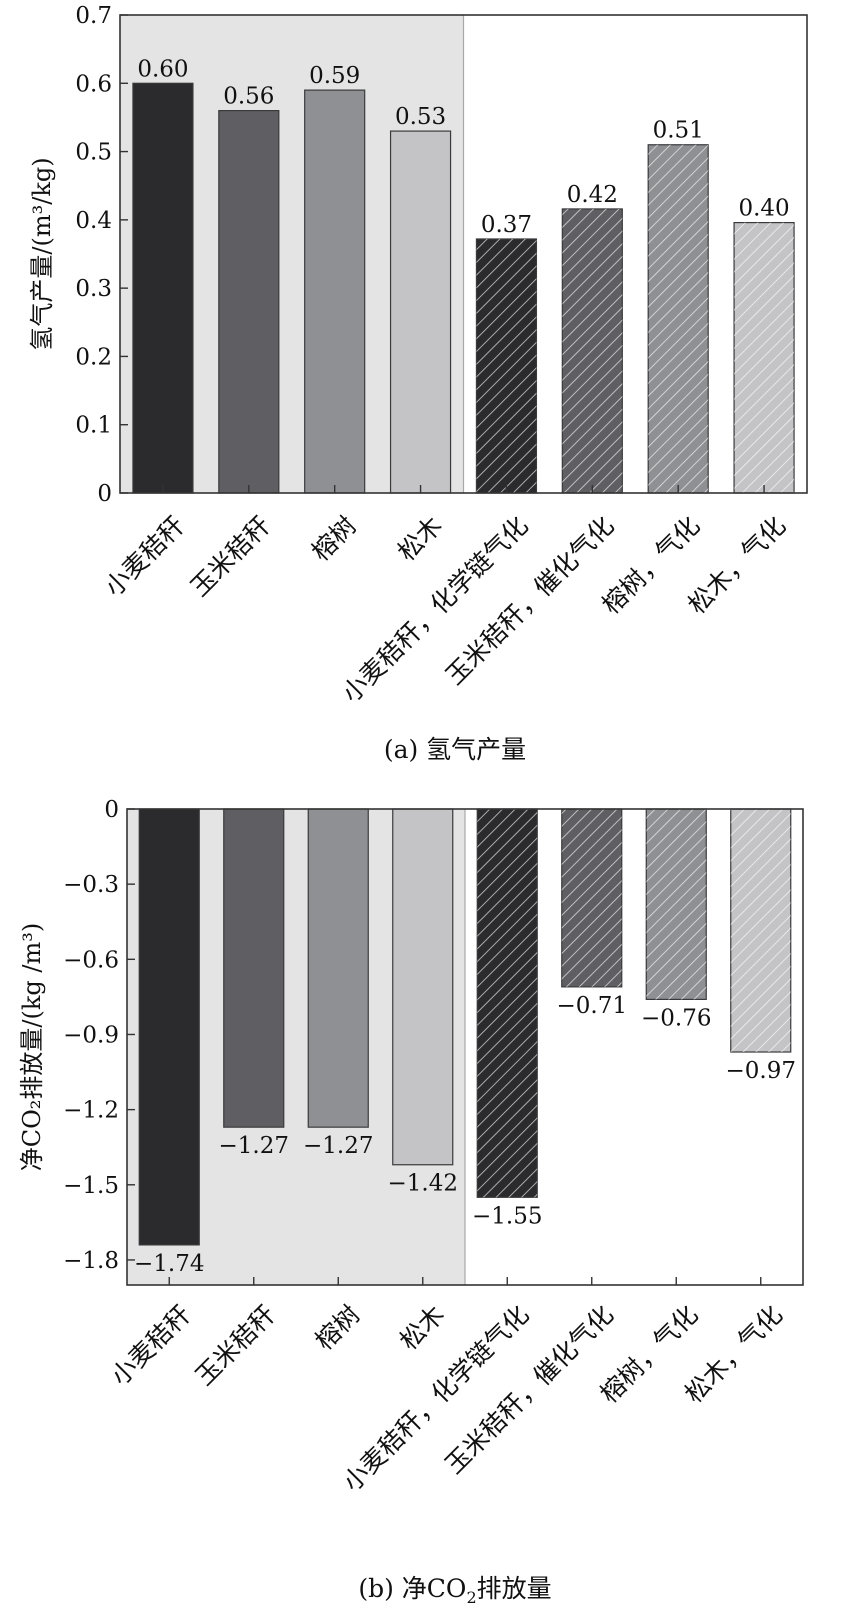  What do you see at coordinates (93, 84) in the screenshot?
I see `chart-a-y-tick-label: 0.6` at bounding box center [93, 84].